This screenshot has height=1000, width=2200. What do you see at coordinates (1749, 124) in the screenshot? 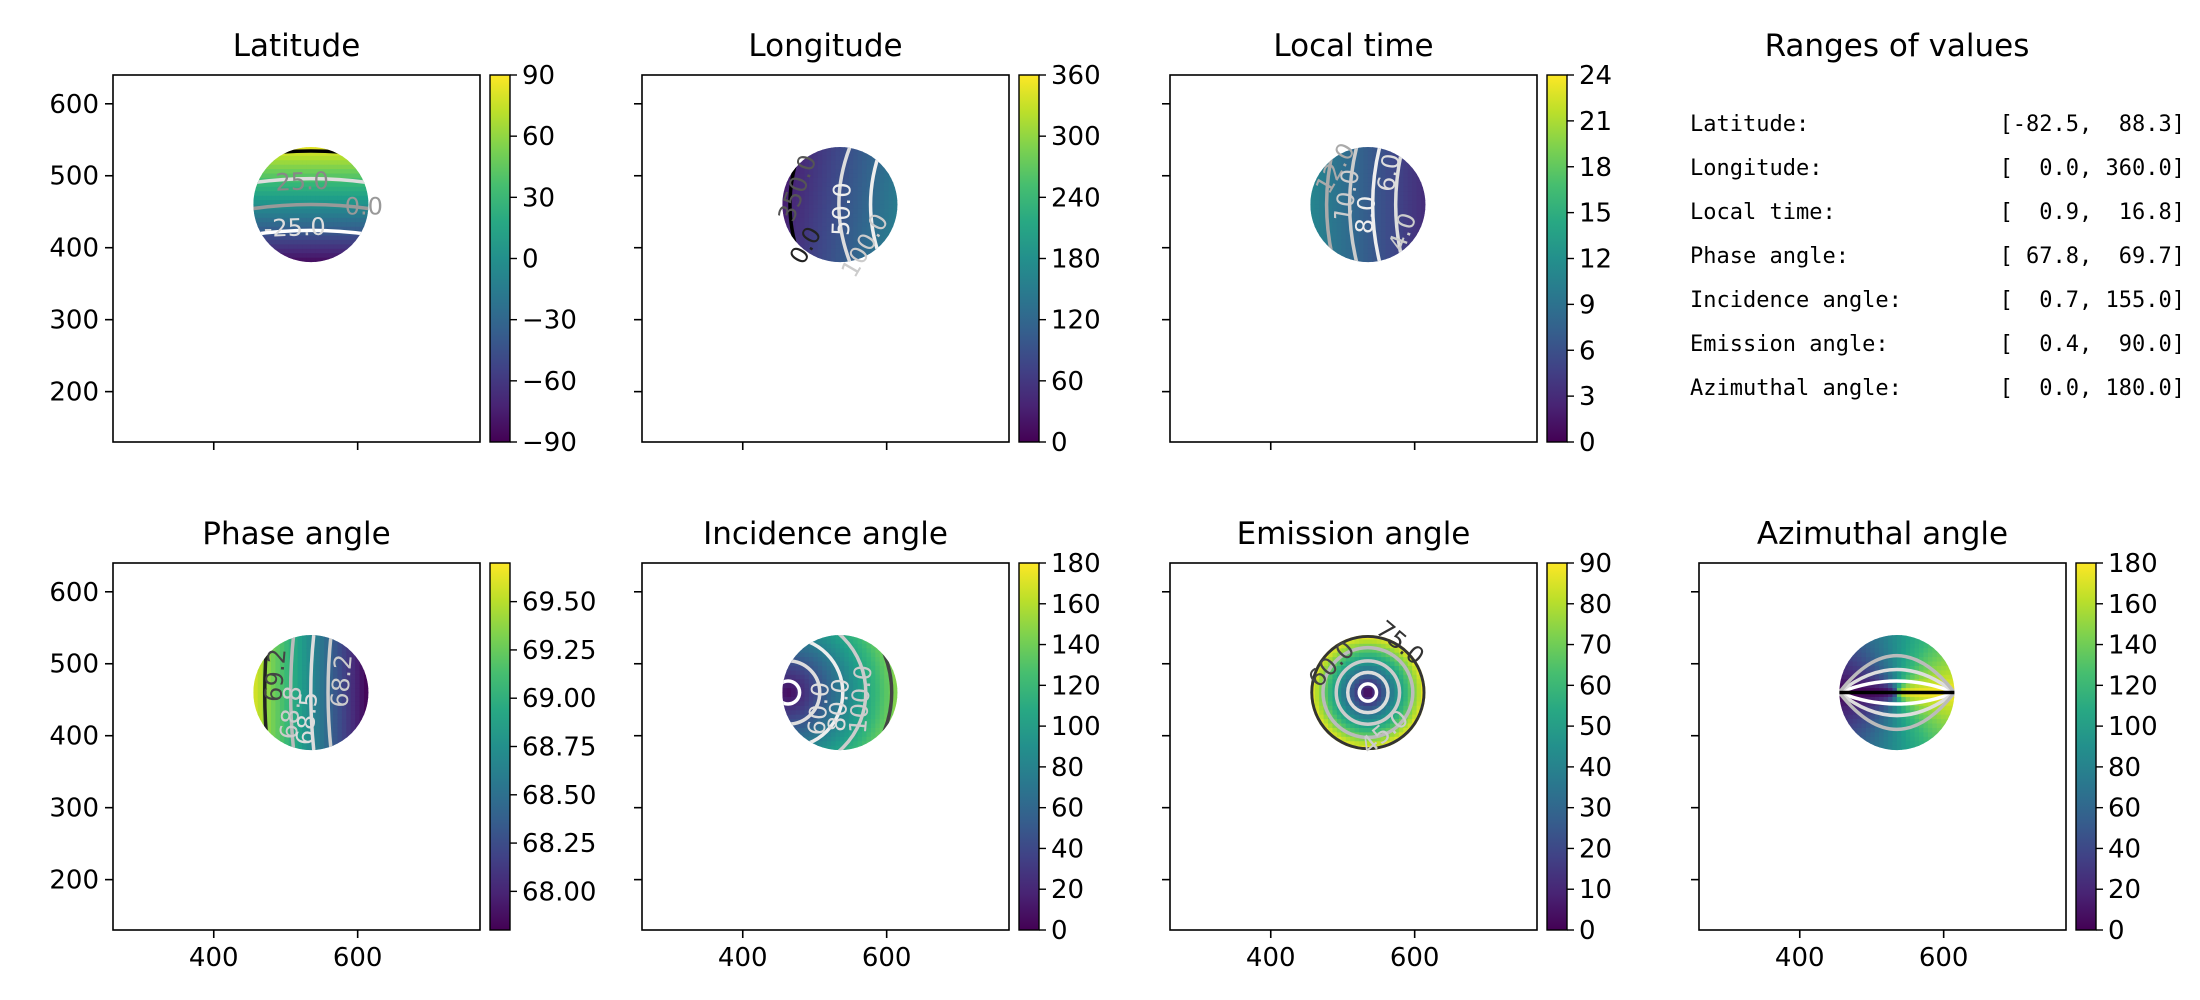
I see `range-label: Latitude:` at bounding box center [1749, 124].